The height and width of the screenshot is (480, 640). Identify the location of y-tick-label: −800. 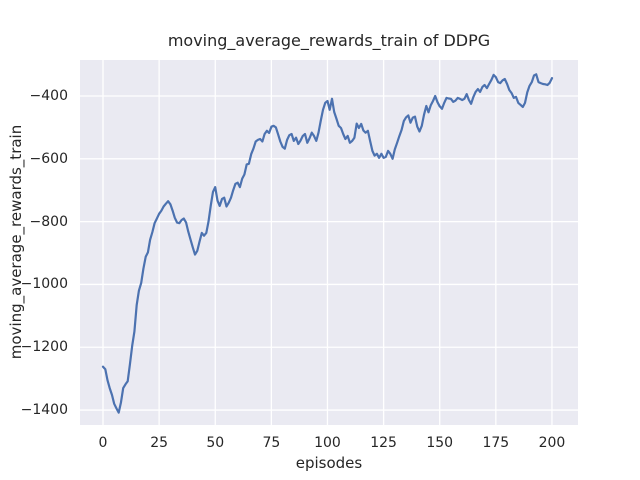
(48, 221).